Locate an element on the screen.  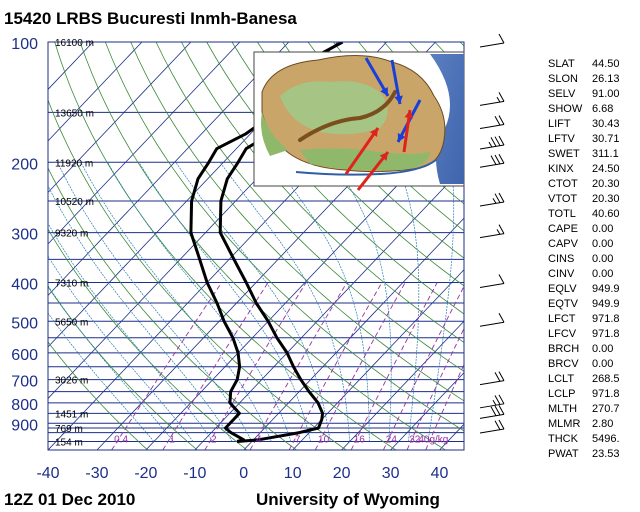
y-tick-label: 300 is located at coordinates (24, 235).